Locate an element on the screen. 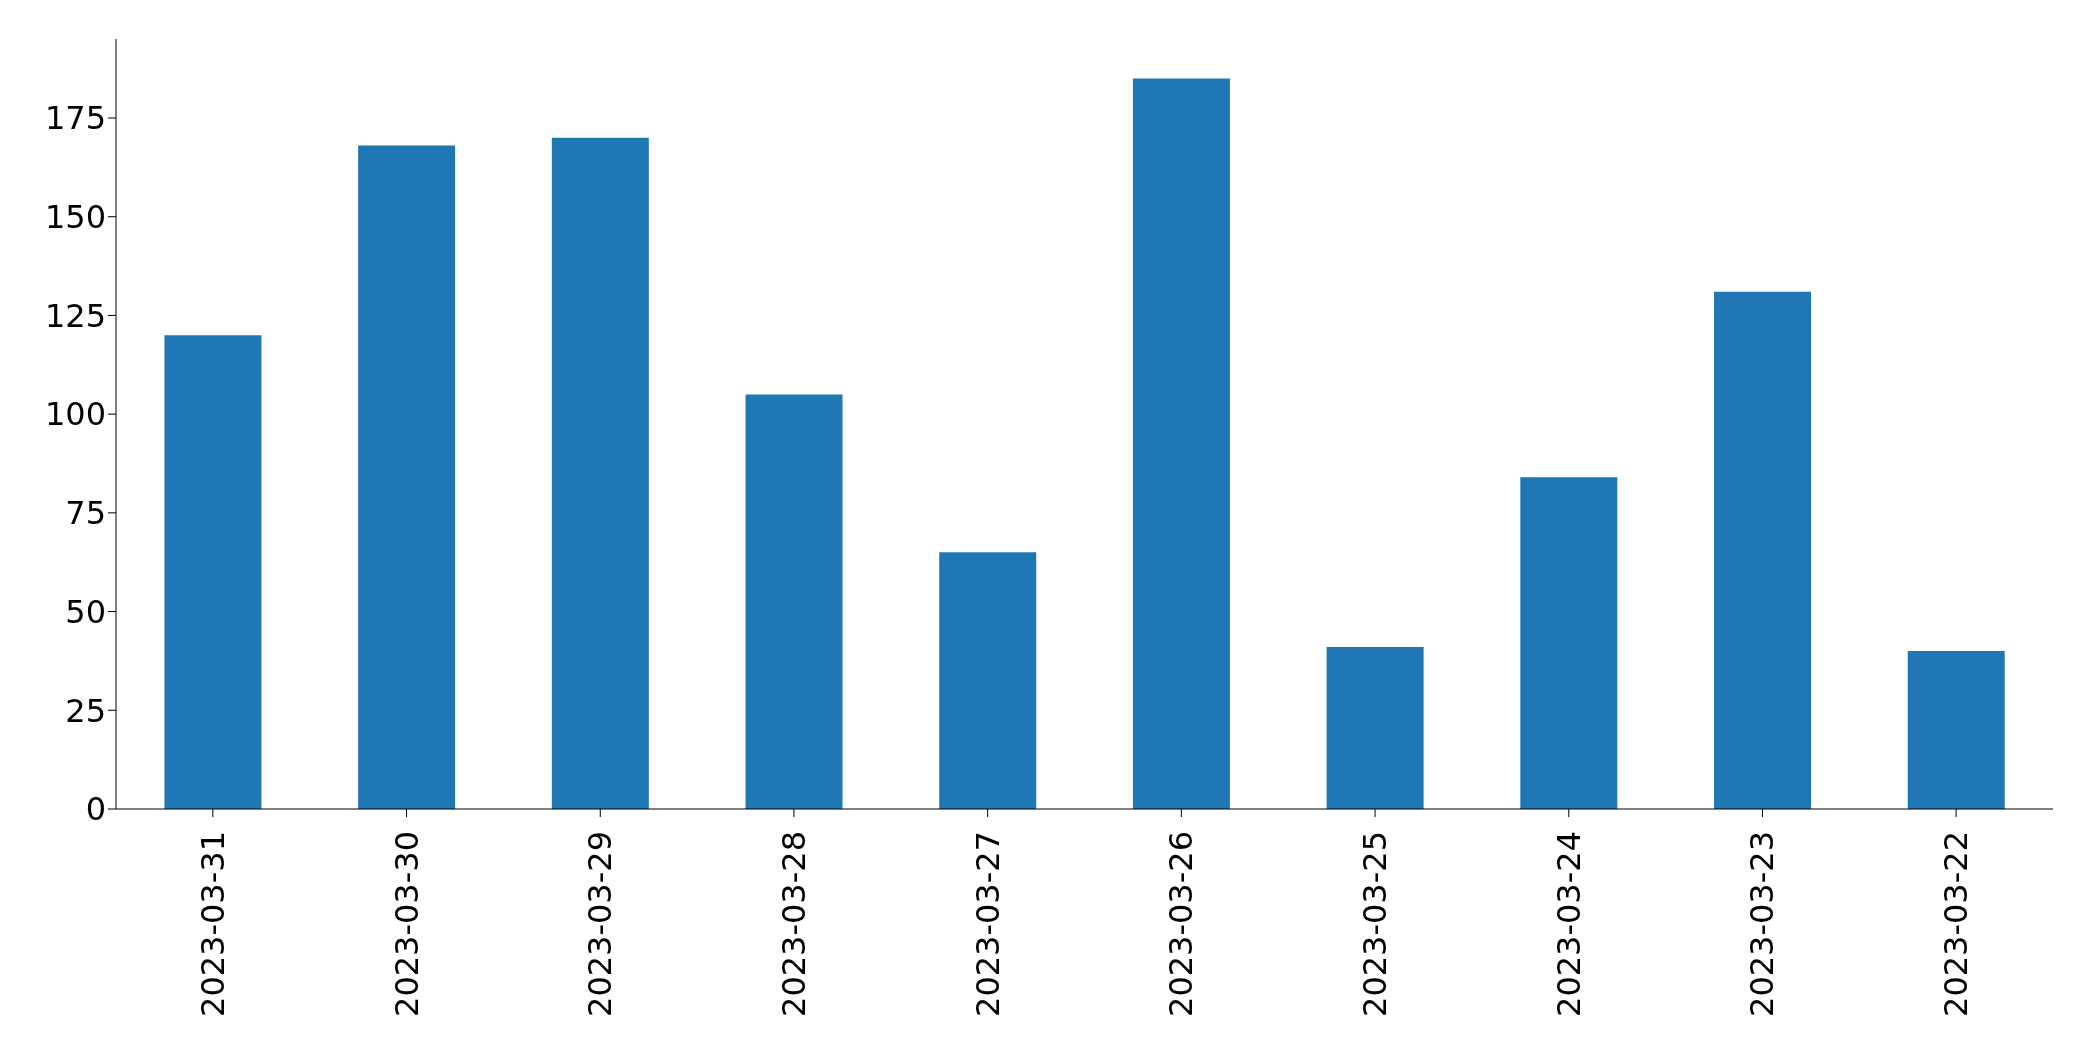 The image size is (2093, 1061). y-tick-label: 25 is located at coordinates (85, 710).